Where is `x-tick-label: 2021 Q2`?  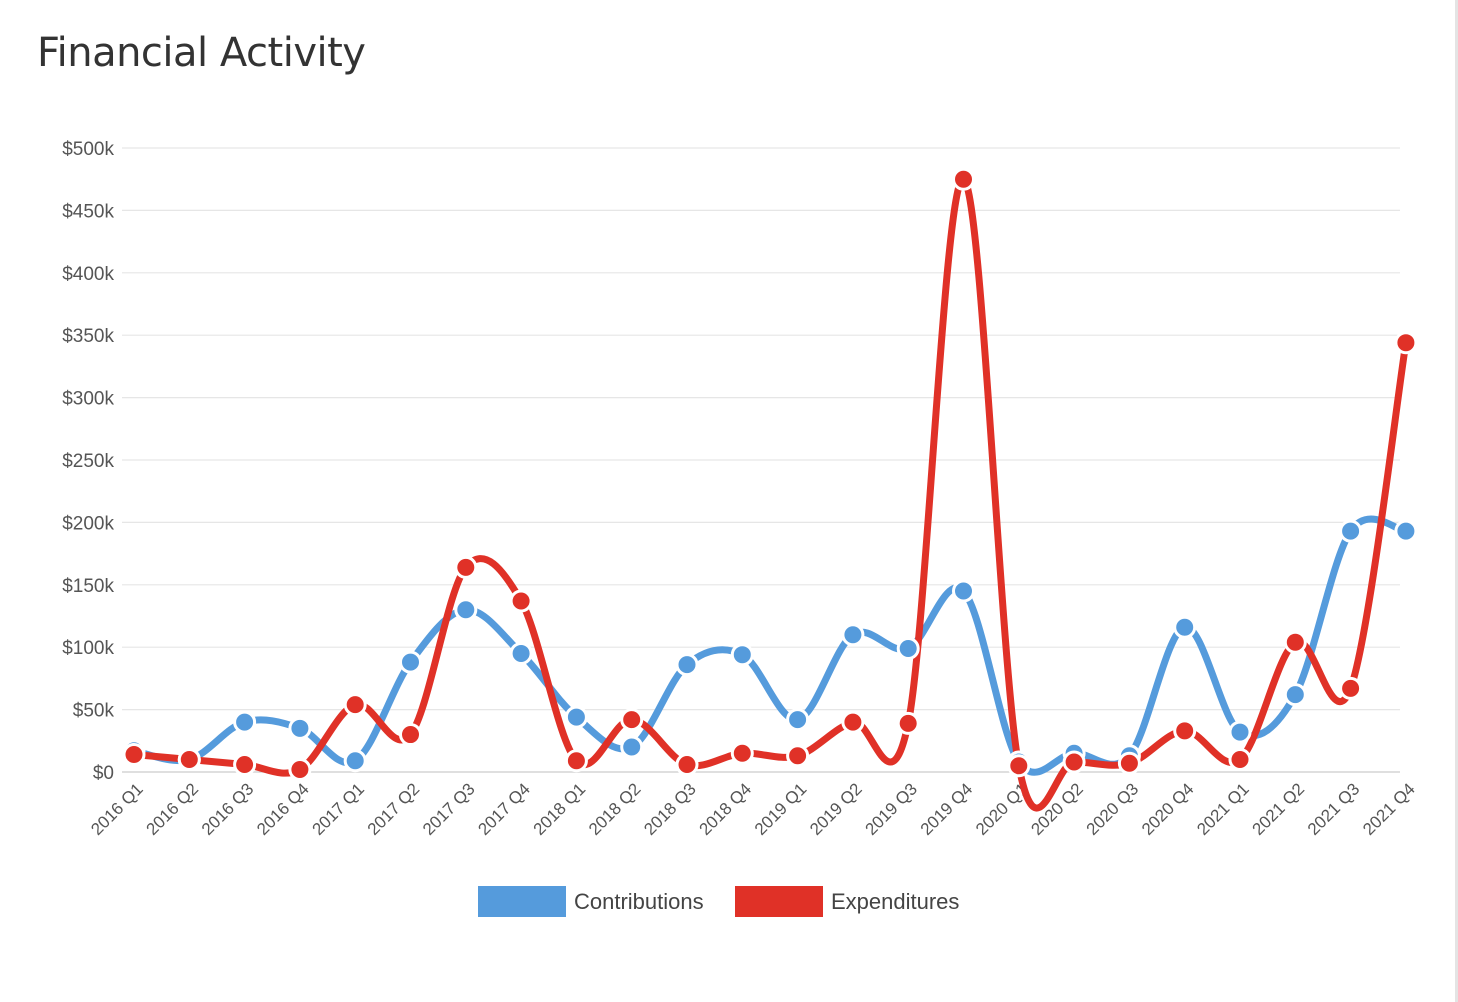
x-tick-label: 2021 Q2 is located at coordinates (1279, 809).